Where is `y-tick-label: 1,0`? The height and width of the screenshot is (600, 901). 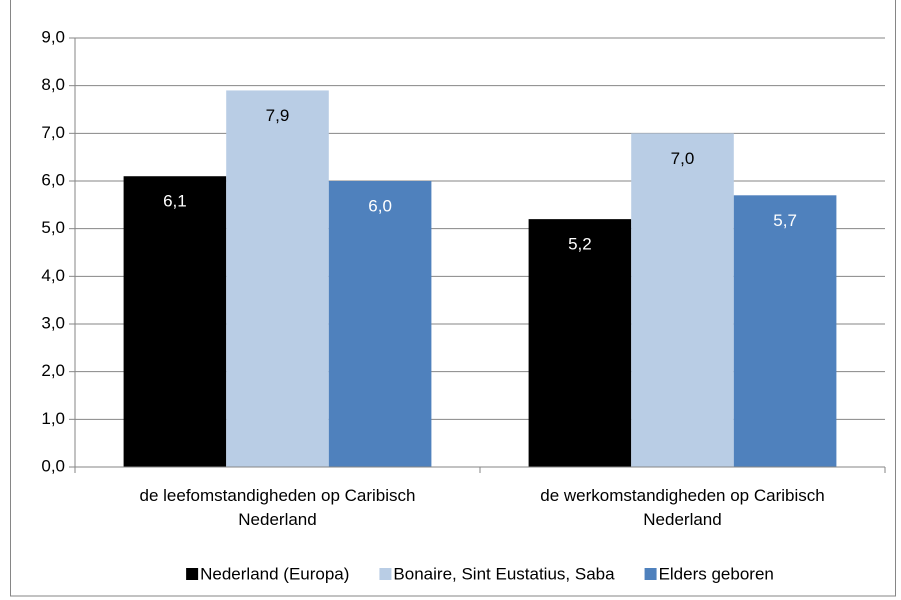 y-tick-label: 1,0 is located at coordinates (53, 418).